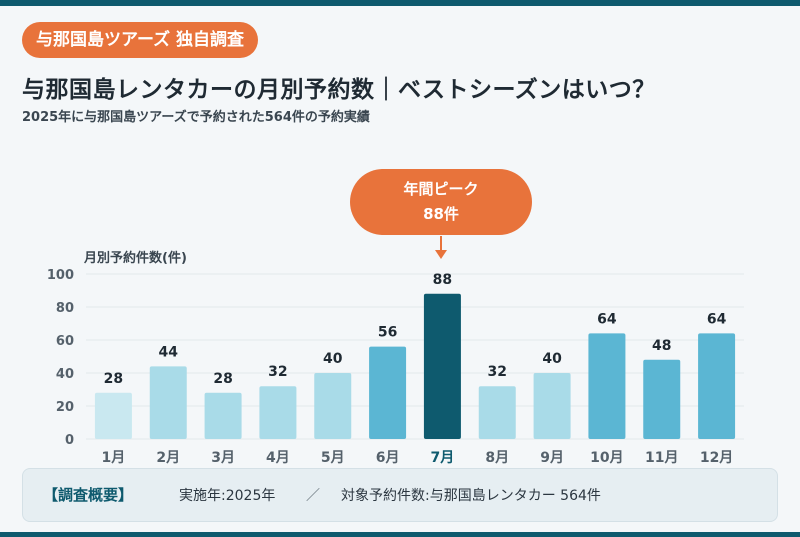  Describe the element at coordinates (169, 352) in the screenshot. I see `data-label: 44` at that location.